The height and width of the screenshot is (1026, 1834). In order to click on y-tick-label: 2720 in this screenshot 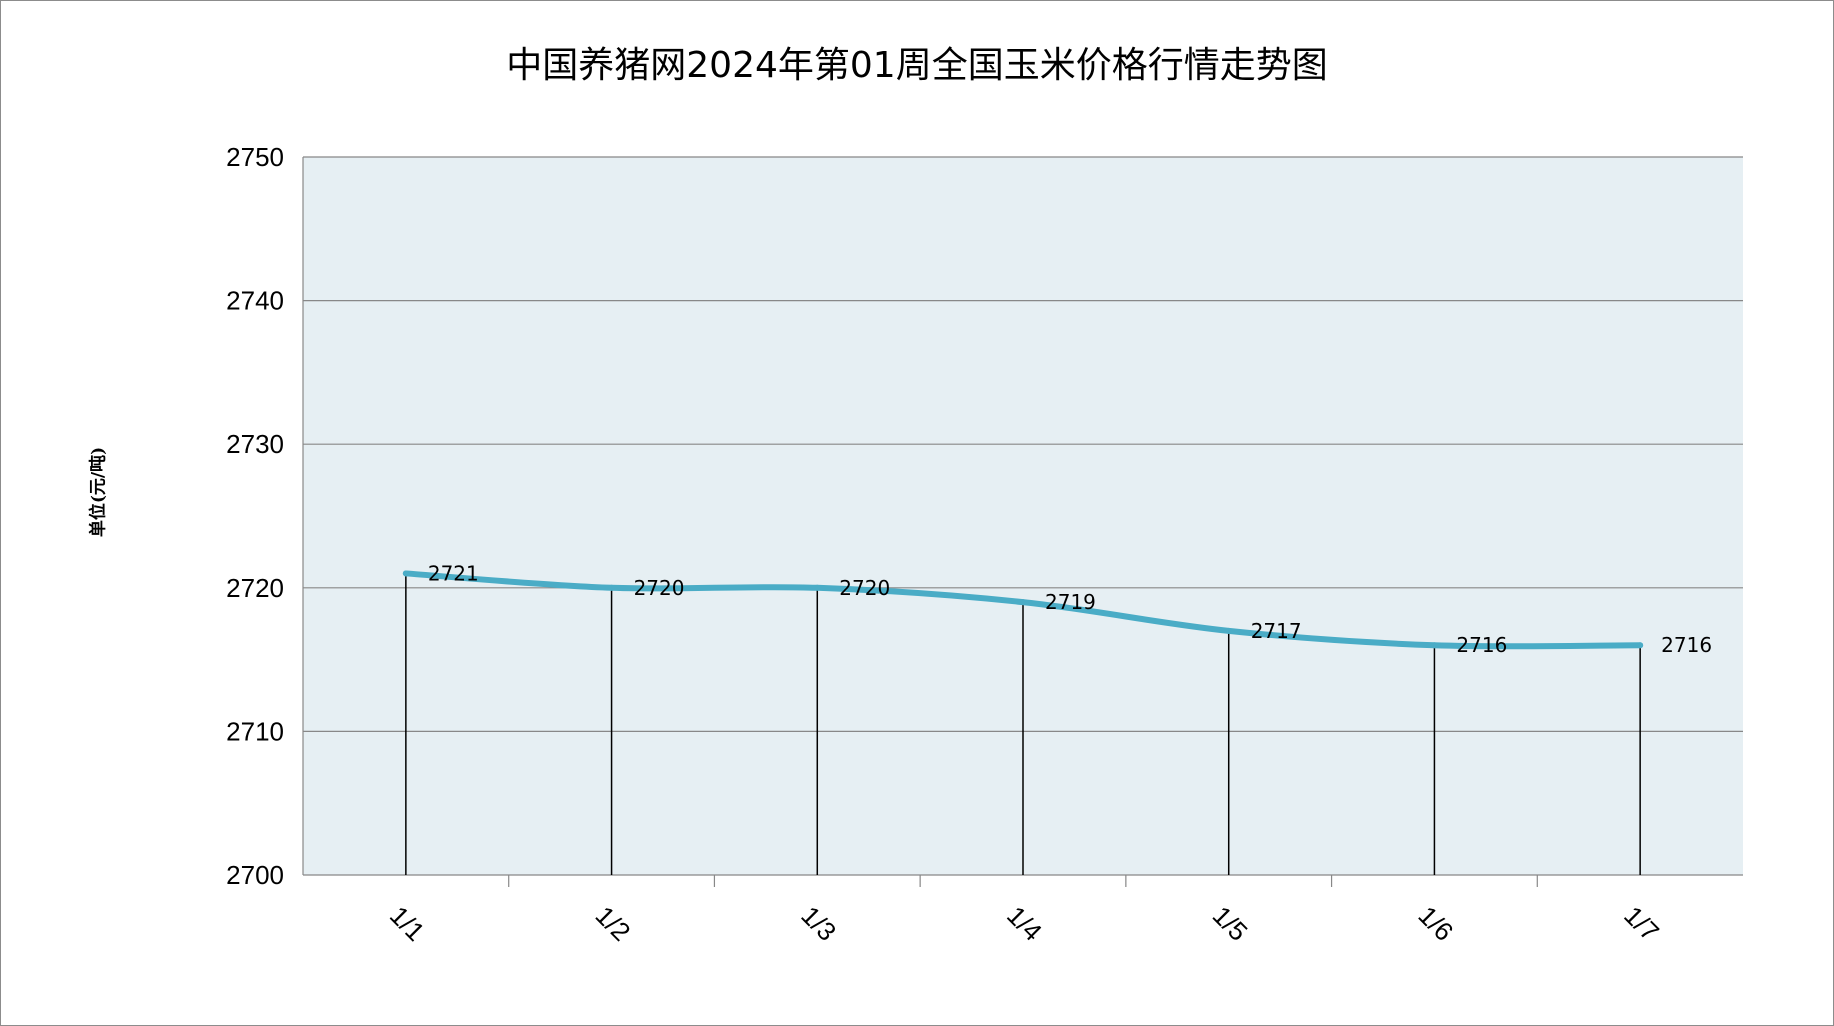, I will do `click(255, 588)`.